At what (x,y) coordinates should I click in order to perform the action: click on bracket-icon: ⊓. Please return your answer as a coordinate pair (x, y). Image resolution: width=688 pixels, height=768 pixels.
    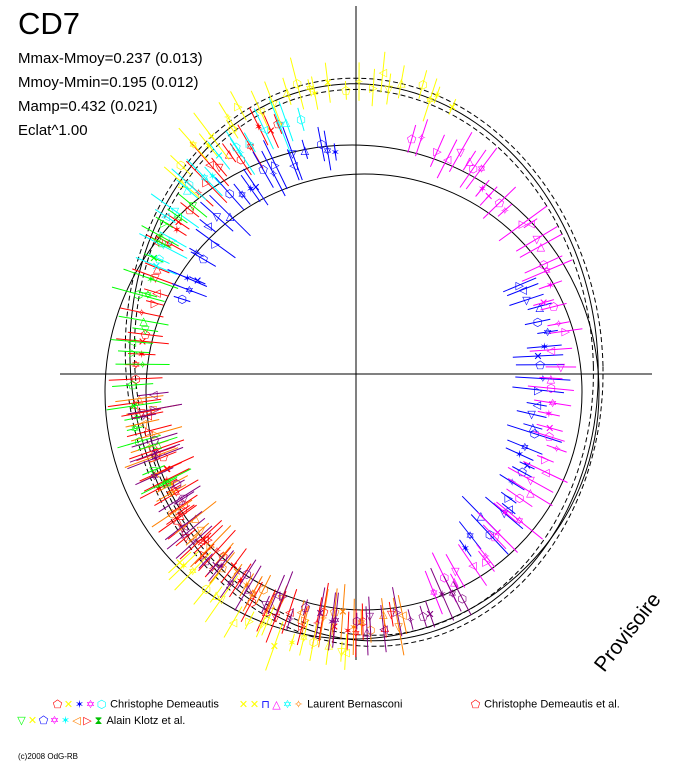
    Looking at the image, I should click on (265, 705).